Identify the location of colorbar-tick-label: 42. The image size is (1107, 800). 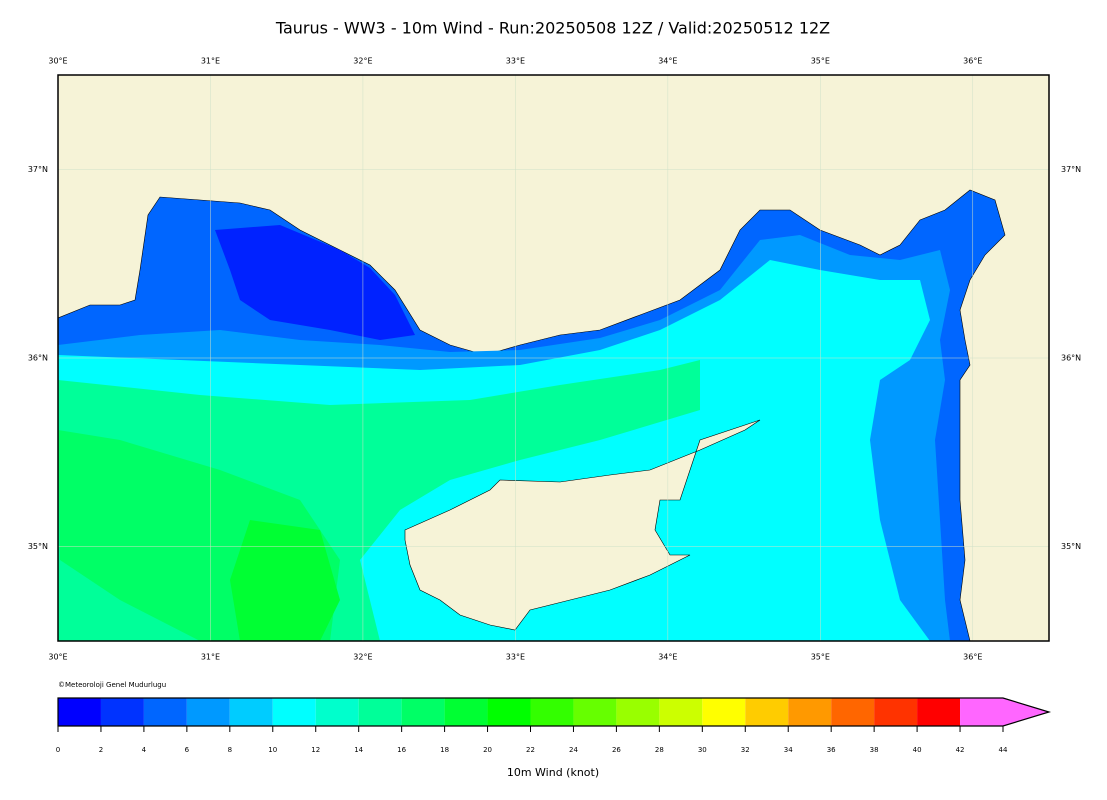
(960, 750).